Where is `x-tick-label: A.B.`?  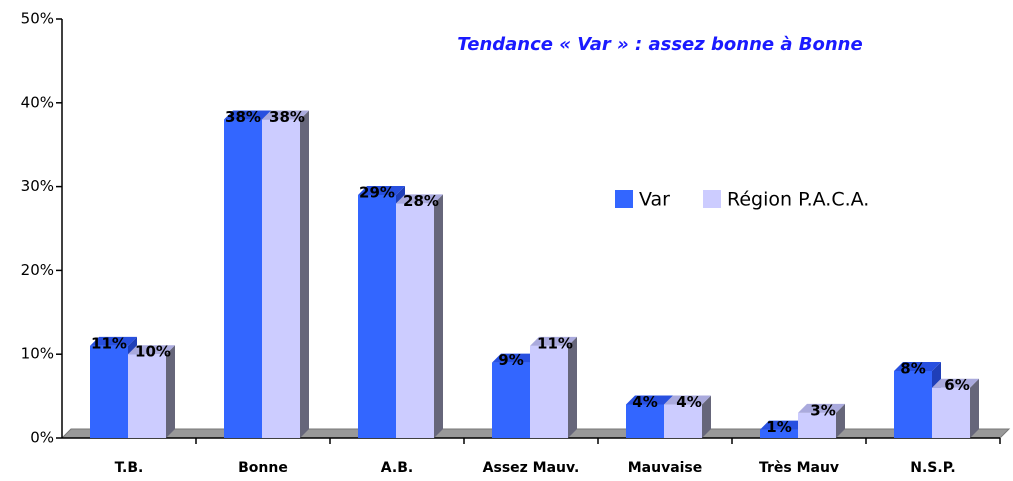 x-tick-label: A.B. is located at coordinates (397, 468).